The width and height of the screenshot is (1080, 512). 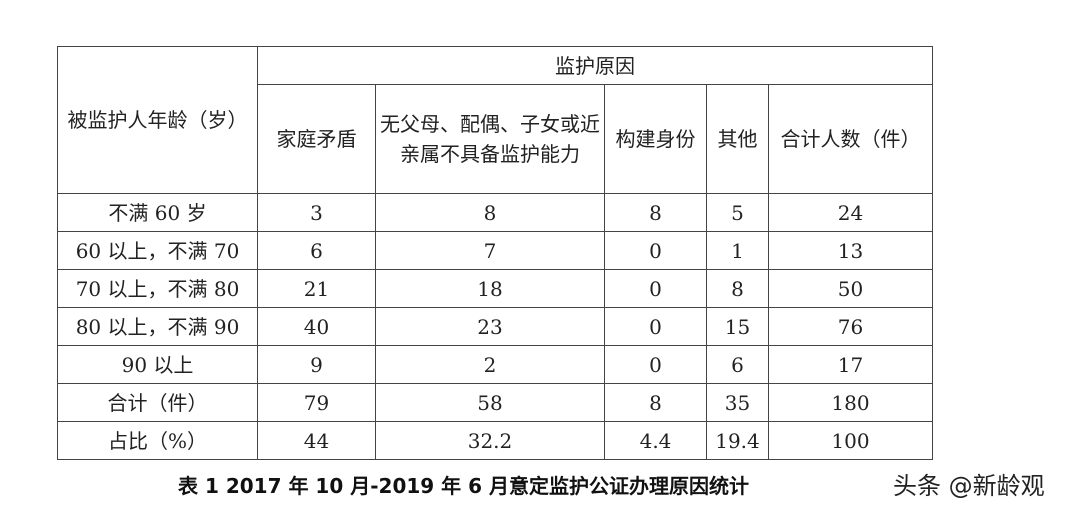 What do you see at coordinates (490, 139) in the screenshot?
I see `column-header: 无父母、配偶、子女或近亲属不具备监护能力` at bounding box center [490, 139].